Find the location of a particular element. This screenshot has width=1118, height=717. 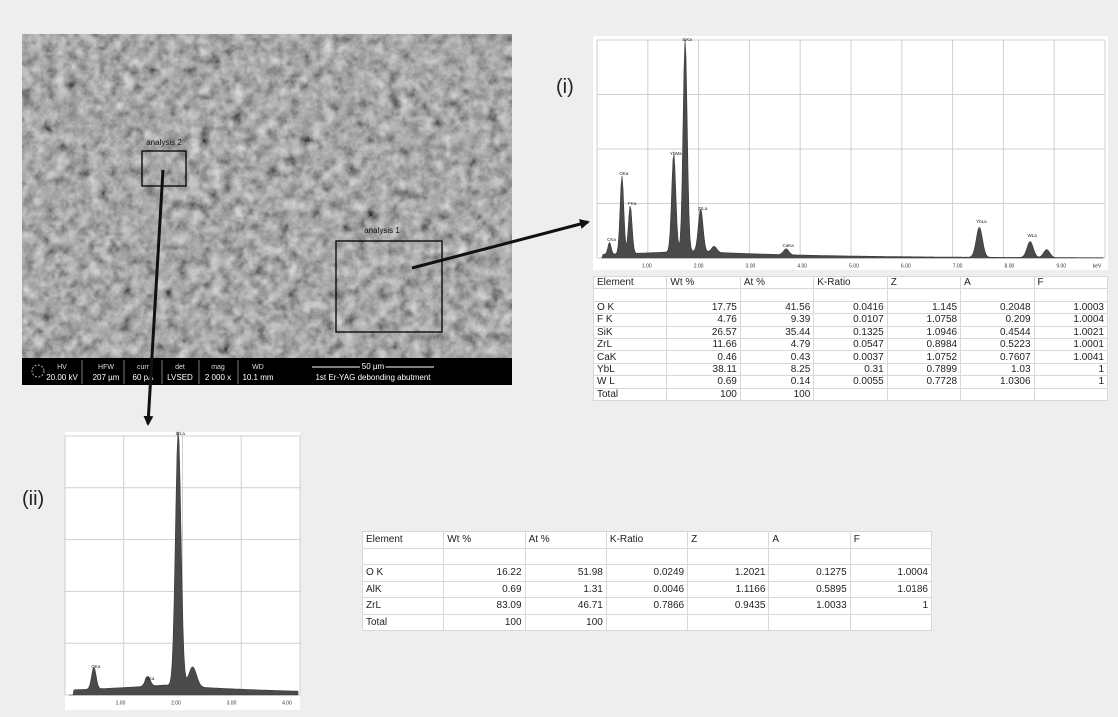

info-value: 20.00 kV is located at coordinates (62, 377).